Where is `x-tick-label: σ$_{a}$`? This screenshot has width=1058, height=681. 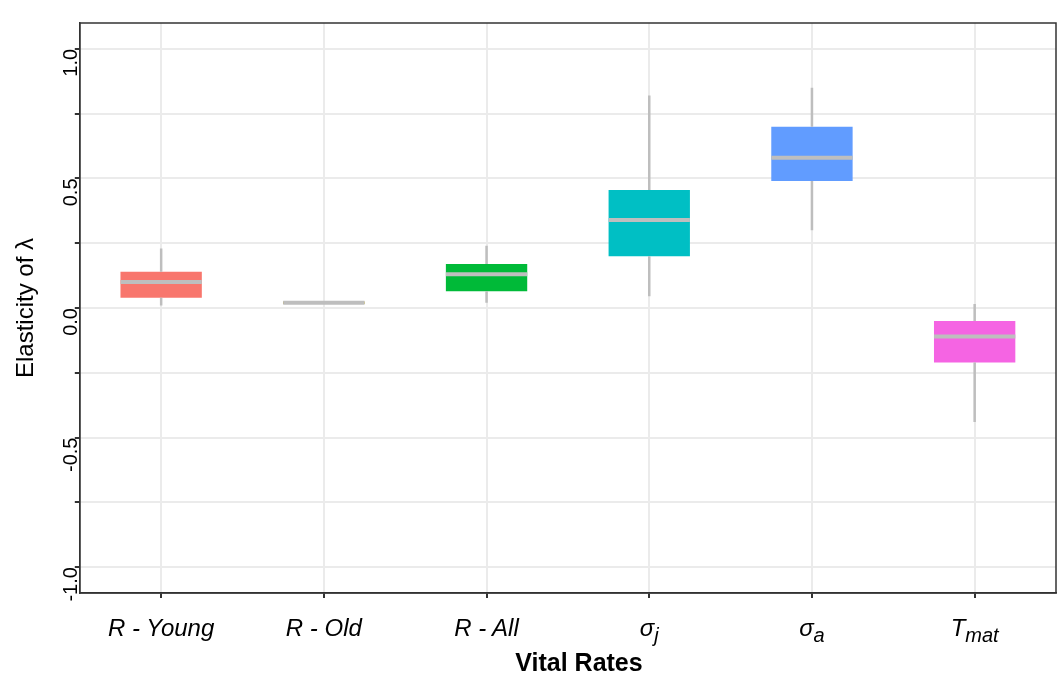 x-tick-label: σ$_{a}$ is located at coordinates (812, 630).